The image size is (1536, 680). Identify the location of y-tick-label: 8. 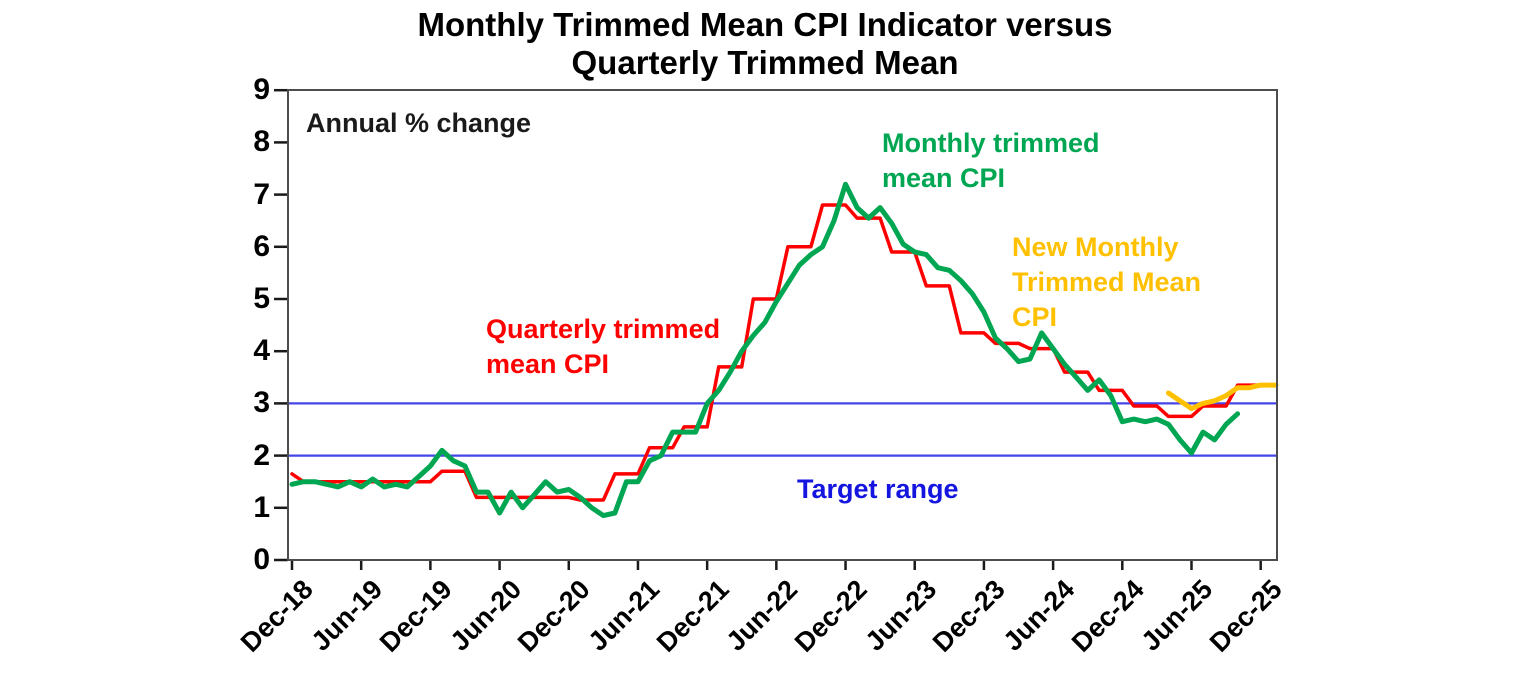
(261, 142).